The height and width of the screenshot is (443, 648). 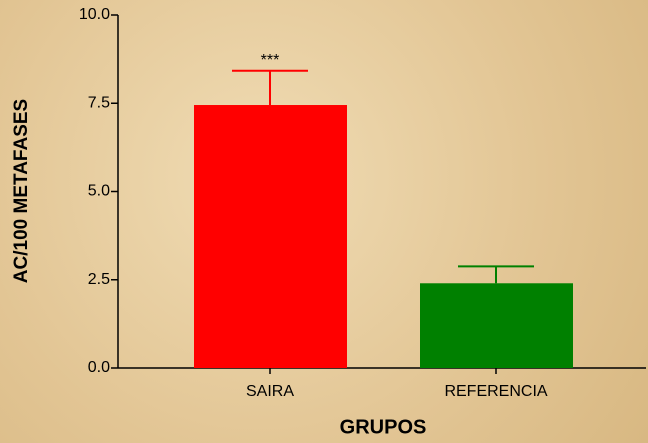 What do you see at coordinates (21, 191) in the screenshot?
I see `y-axis-title: AC/100 METAFASES` at bounding box center [21, 191].